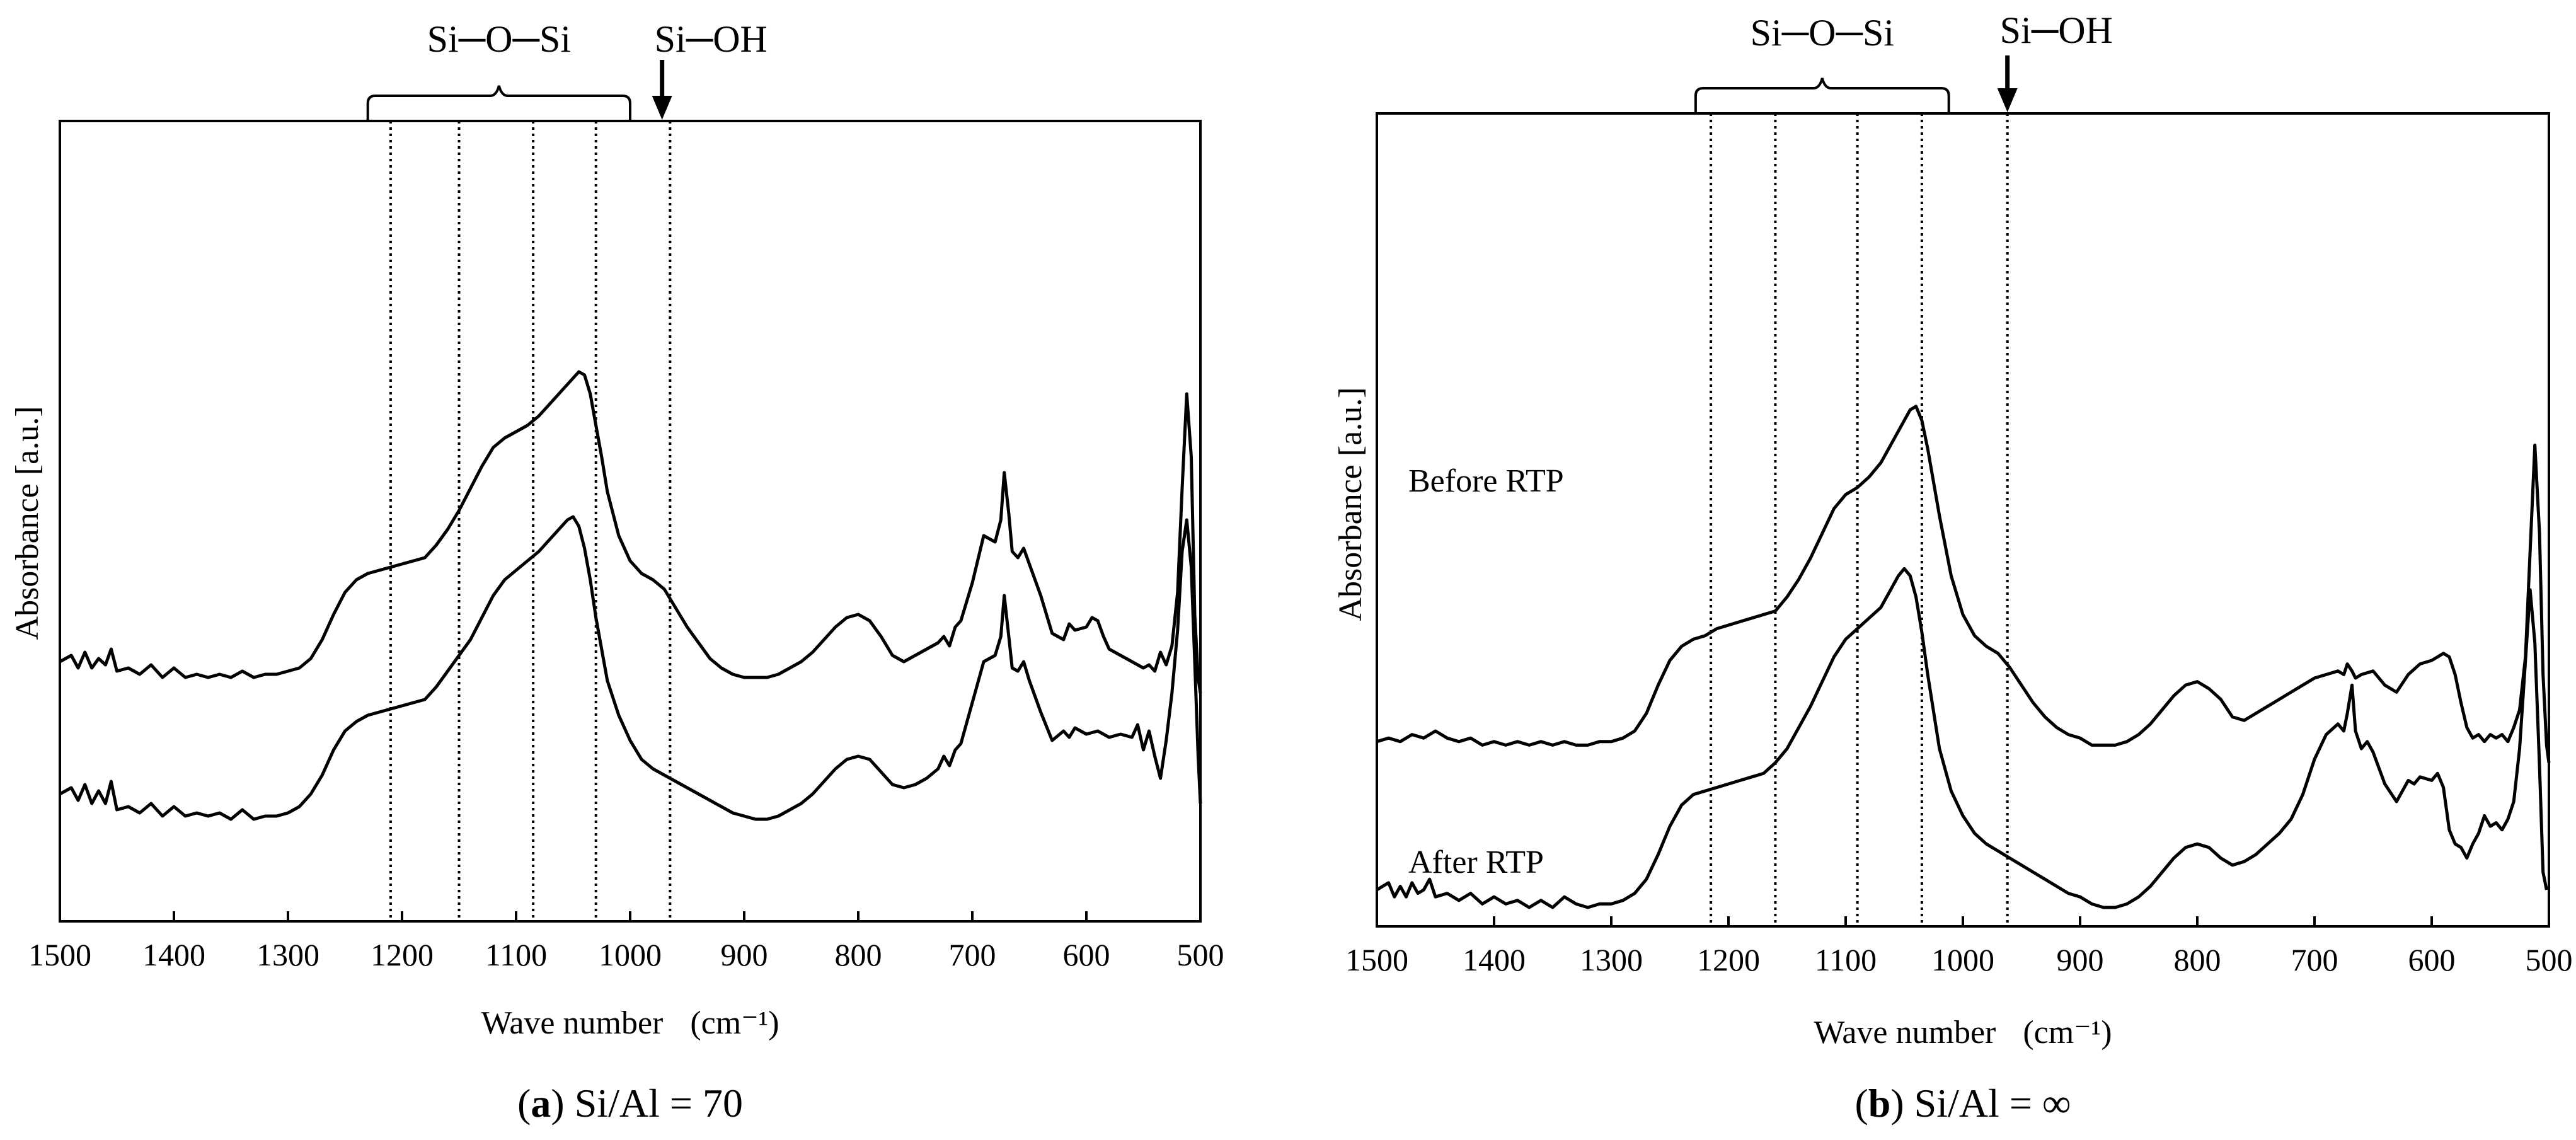  I want to click on panel-a-si-o-si-label: Si─O─Si, so click(499, 39).